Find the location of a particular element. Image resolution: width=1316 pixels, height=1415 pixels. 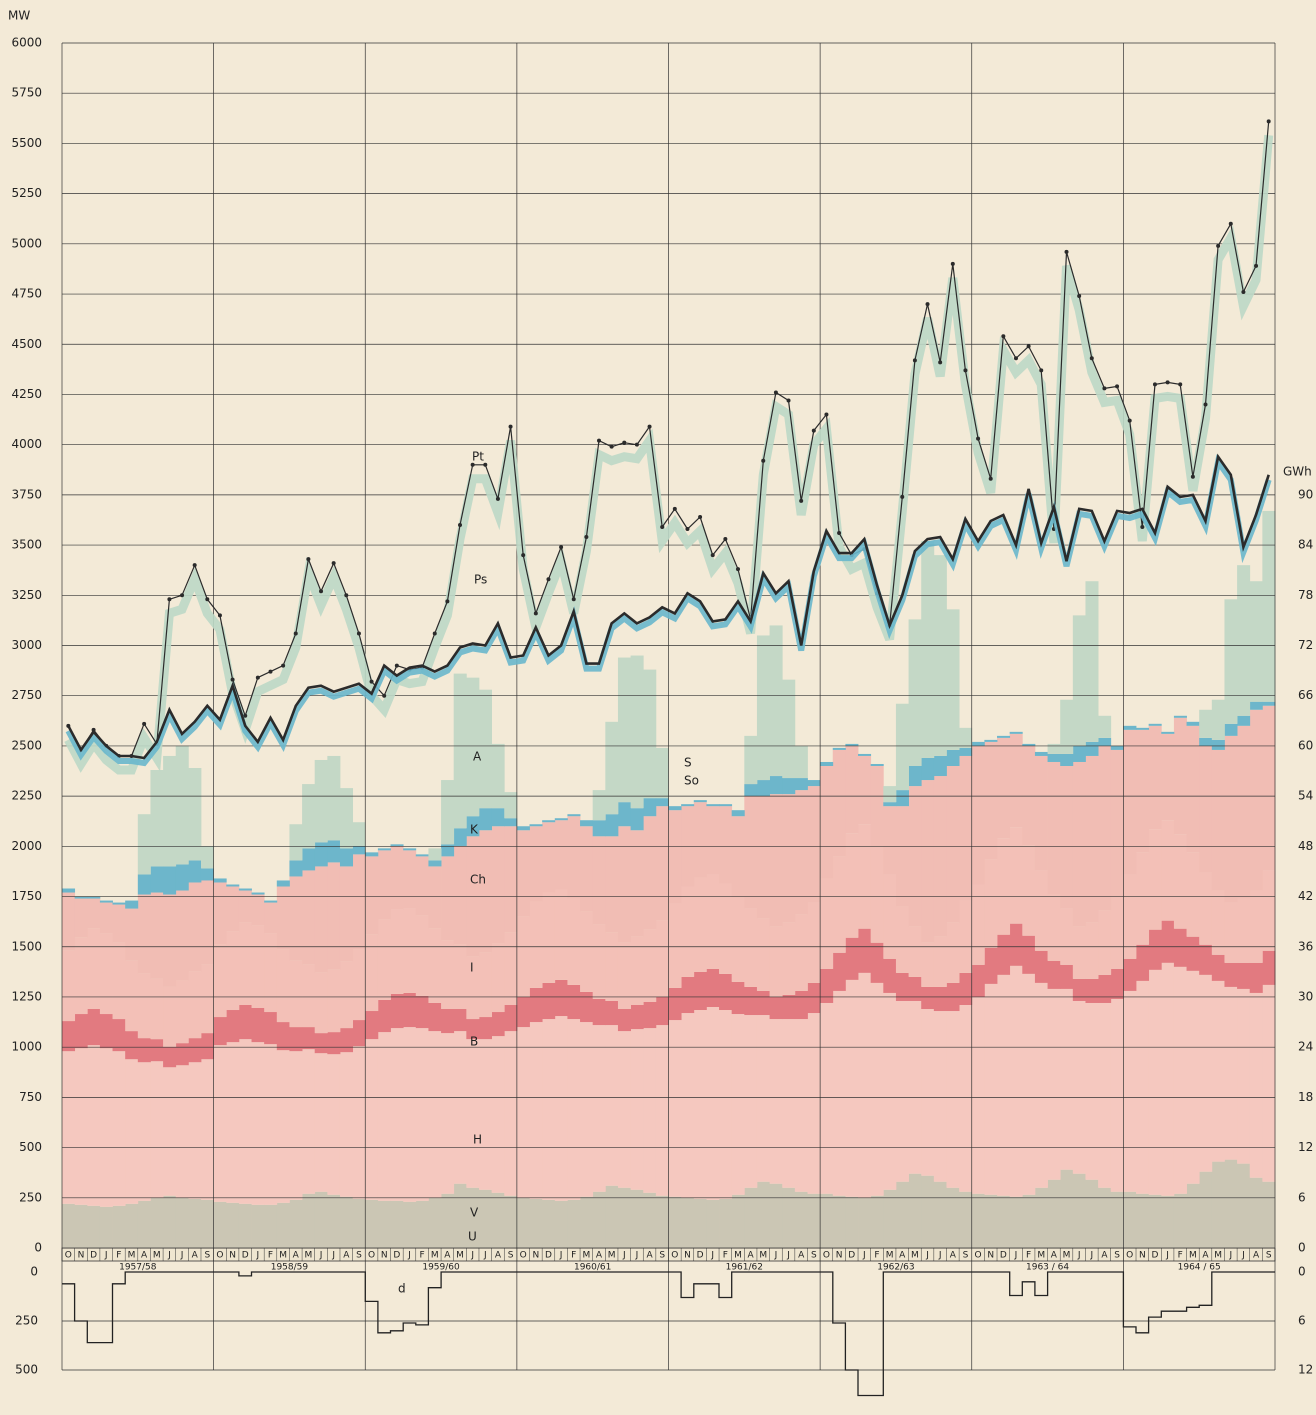

y-tick-label: 3250 is located at coordinates (26, 595).